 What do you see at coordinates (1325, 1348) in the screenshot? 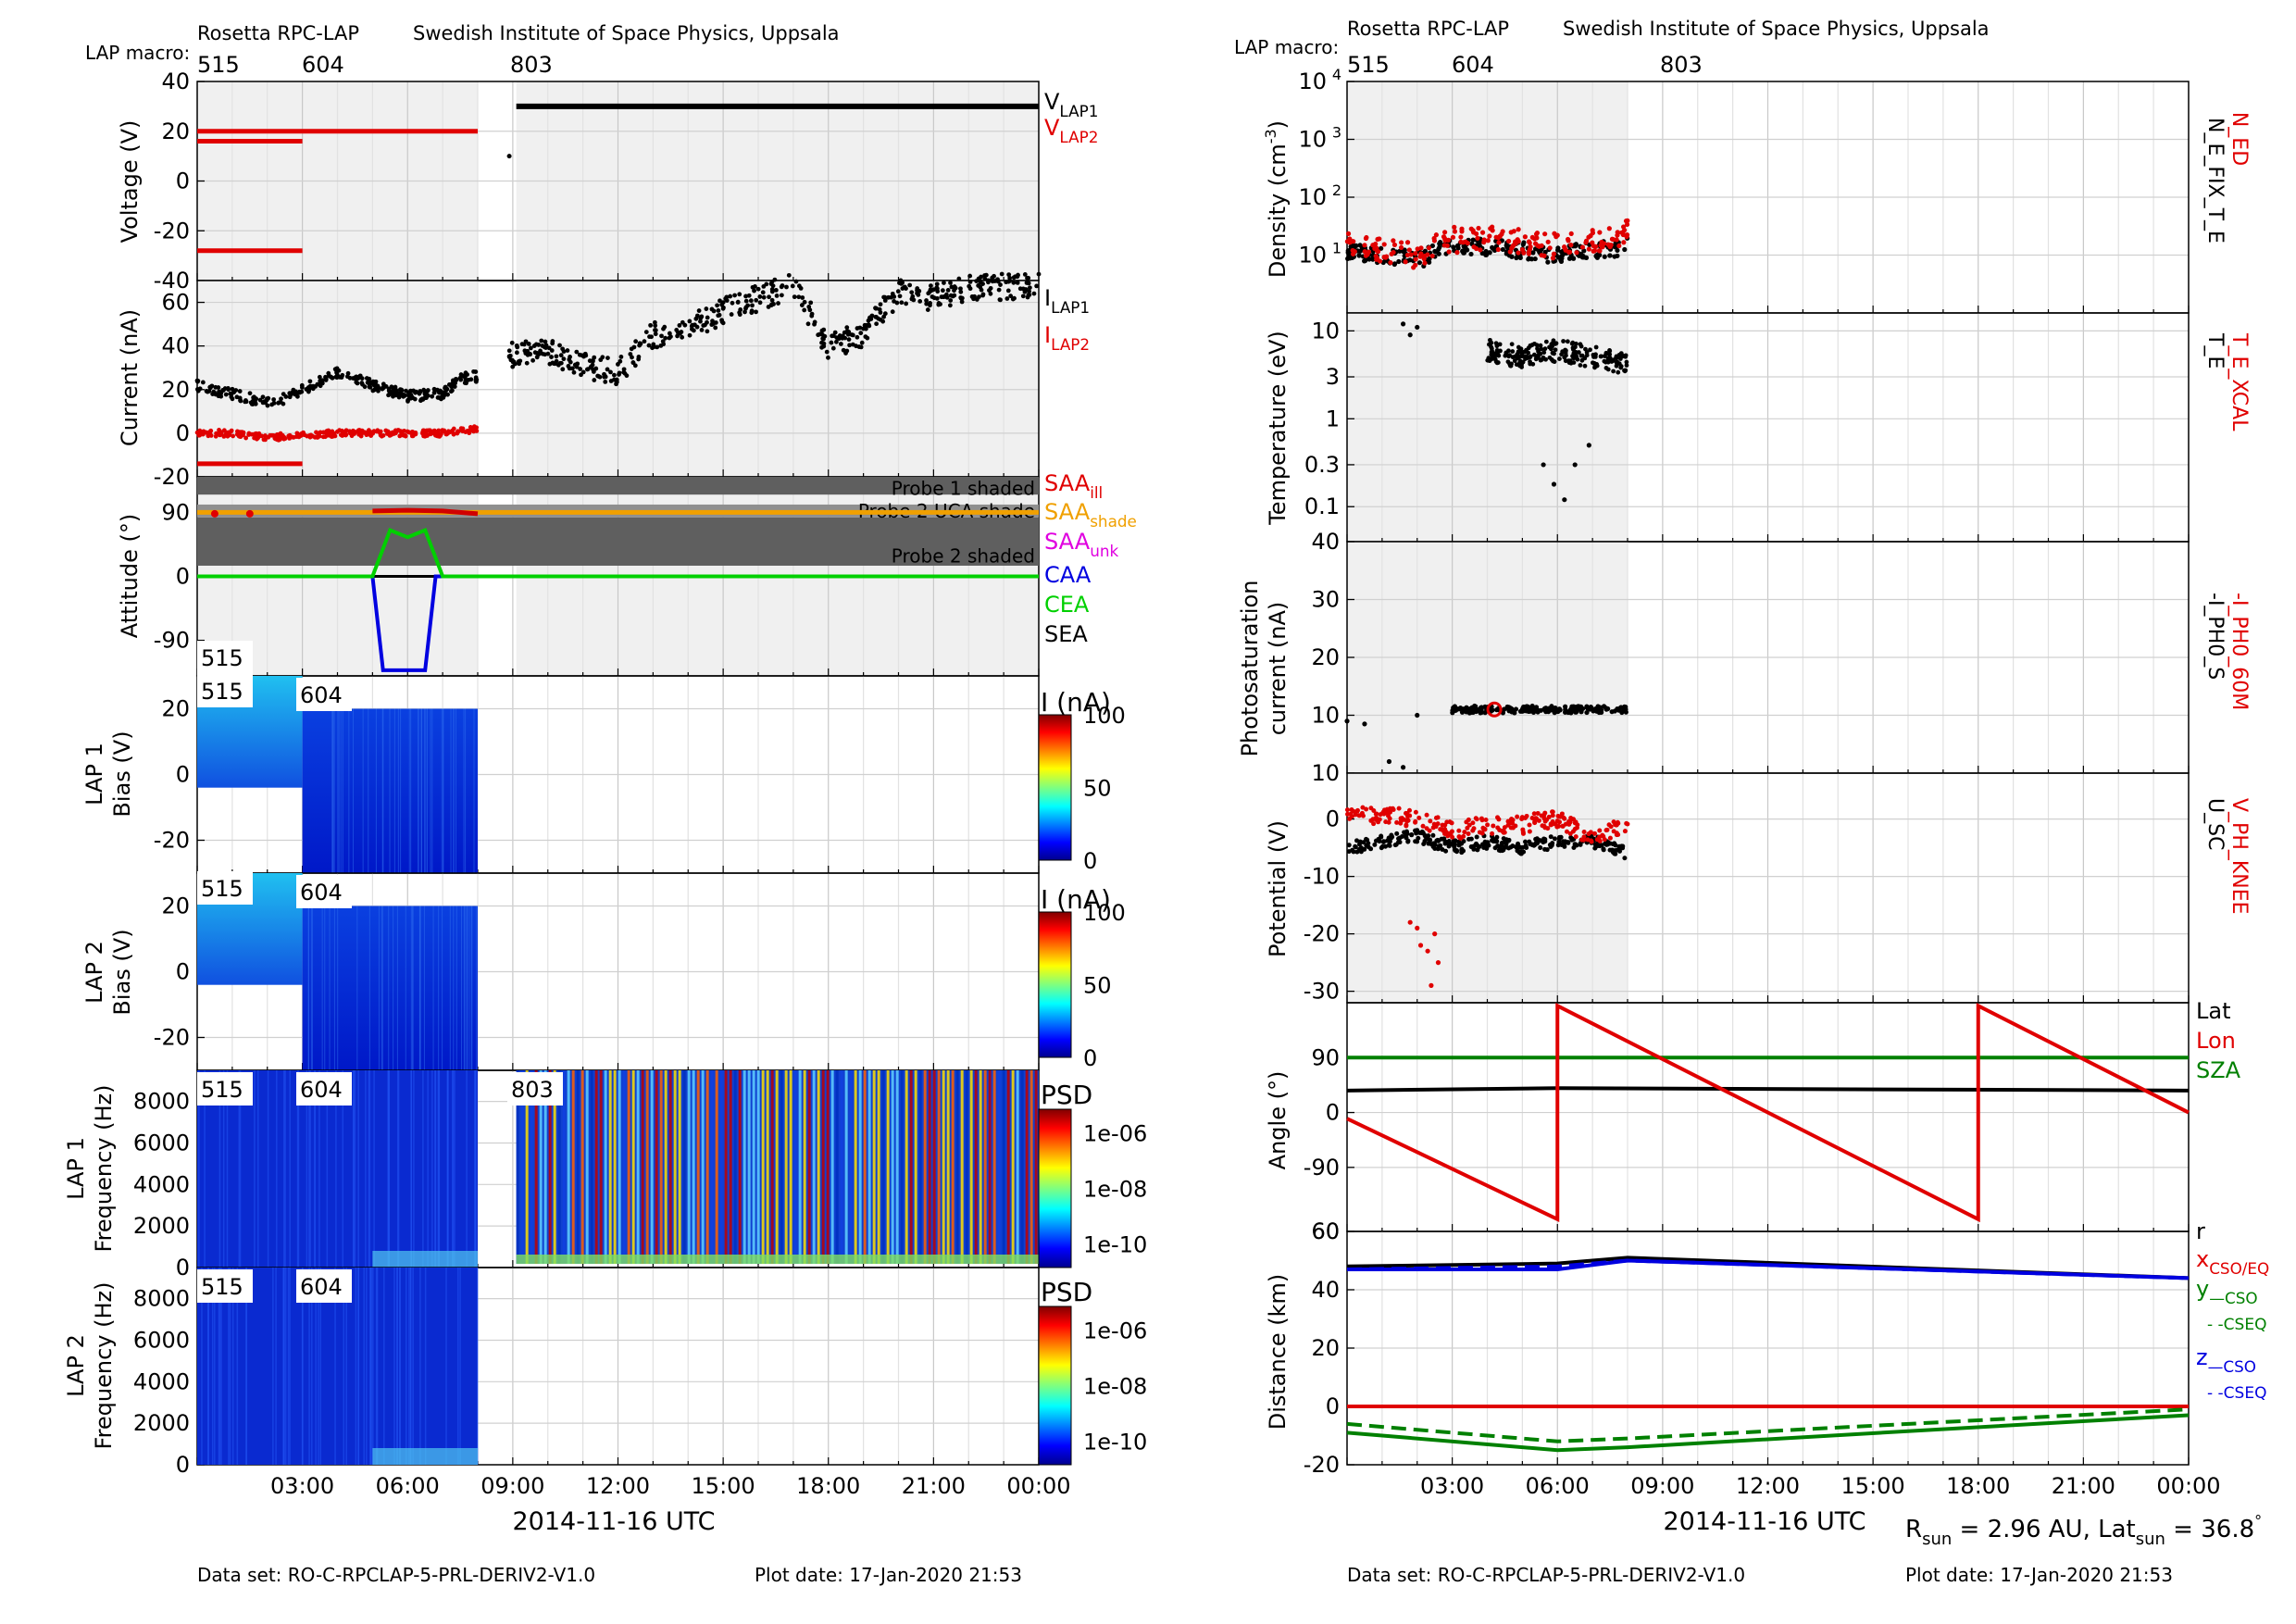
I see `y-tick-label: 20` at bounding box center [1325, 1348].